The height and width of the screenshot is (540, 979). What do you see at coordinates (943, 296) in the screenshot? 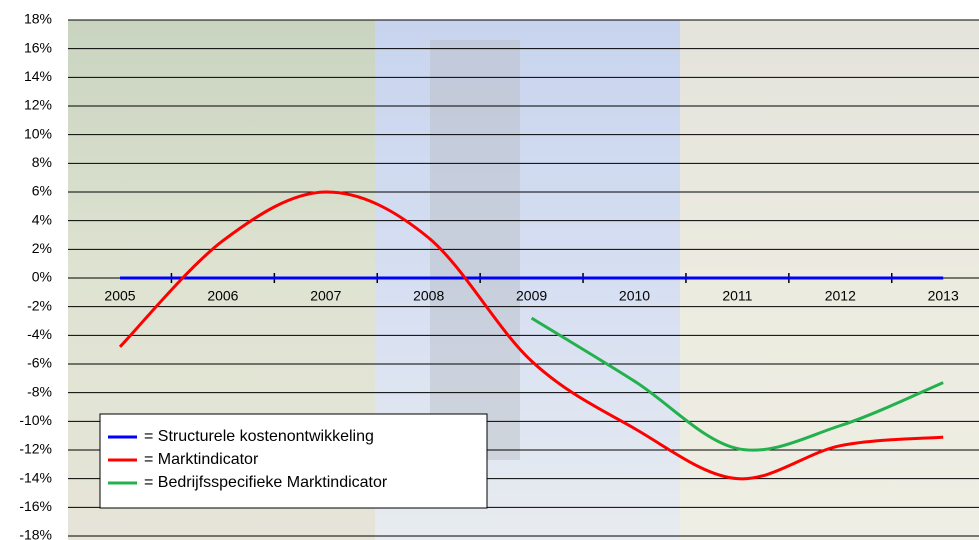
I see `x-tick-label: 2013` at bounding box center [943, 296].